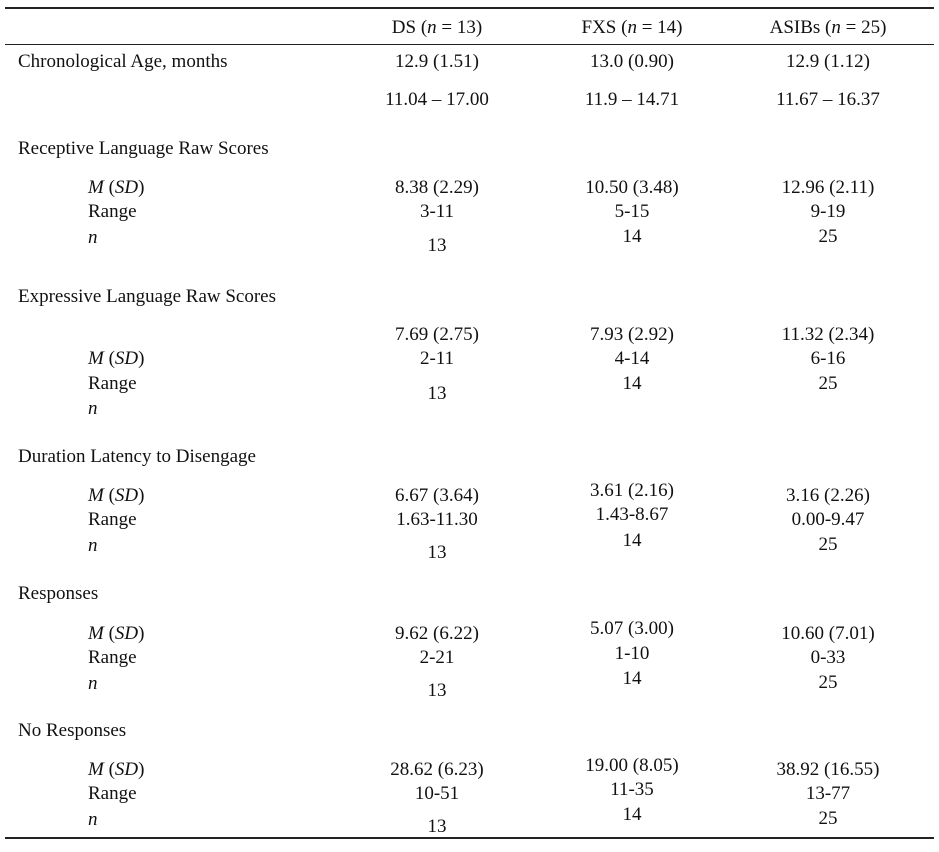 This screenshot has height=852, width=939. I want to click on cell-value: 0.00-9.47, so click(828, 519).